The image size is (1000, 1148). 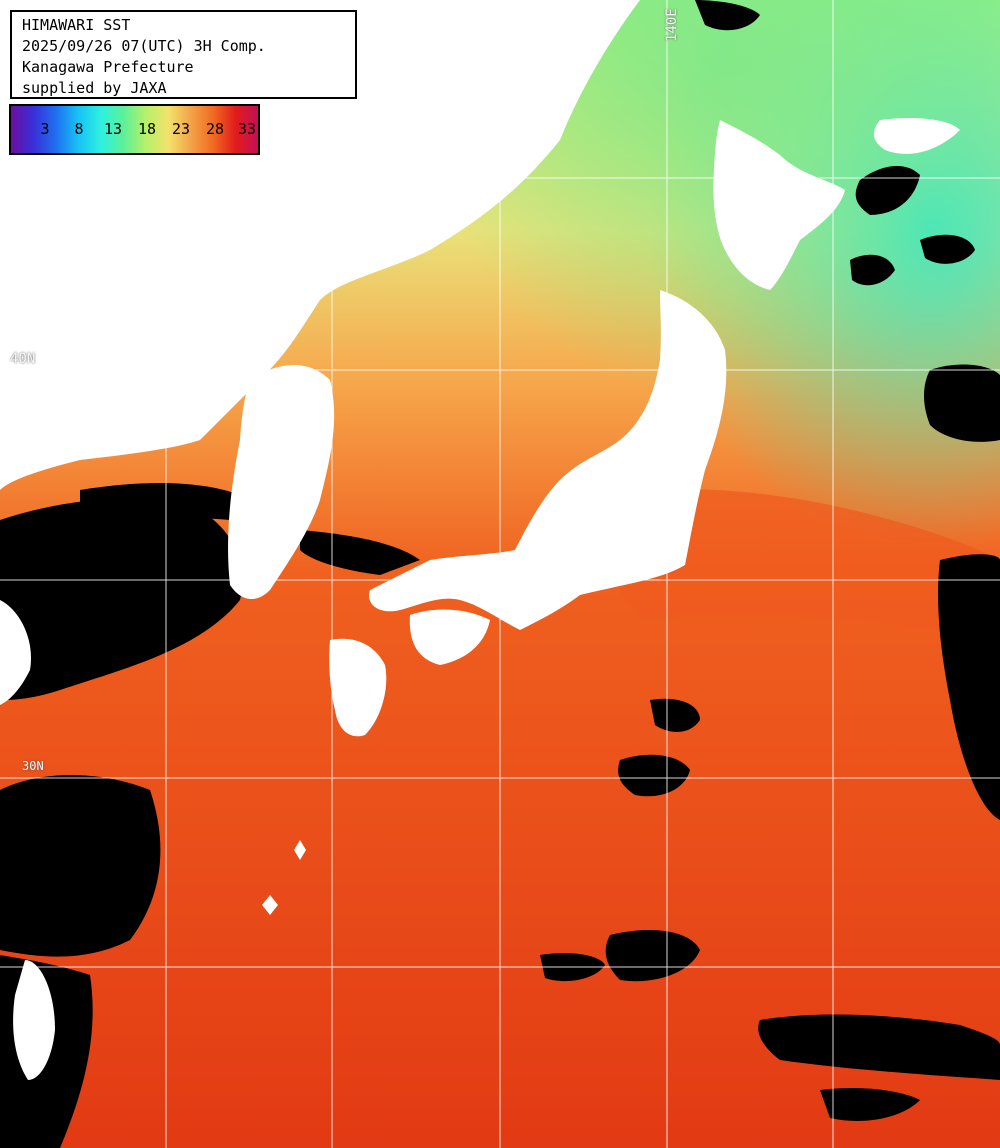 What do you see at coordinates (76, 25) in the screenshot?
I see `map-title: HIMAWARI SST` at bounding box center [76, 25].